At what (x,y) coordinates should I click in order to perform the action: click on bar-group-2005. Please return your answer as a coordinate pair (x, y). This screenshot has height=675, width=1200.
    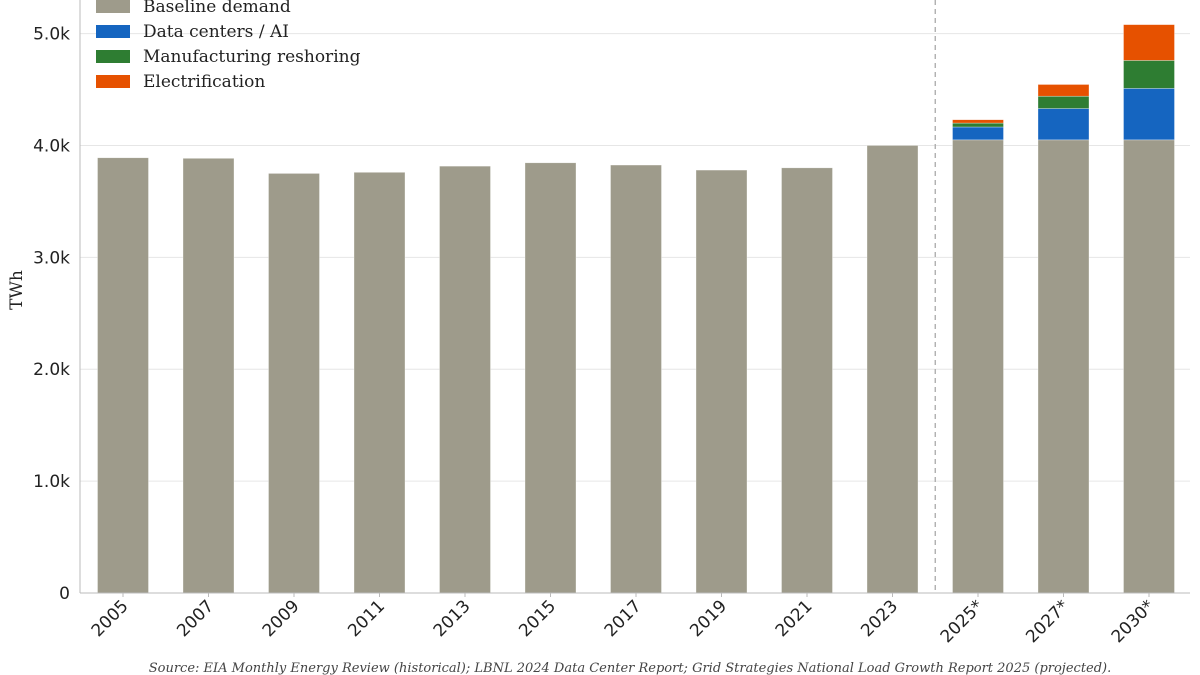
    Looking at the image, I should click on (123, 375).